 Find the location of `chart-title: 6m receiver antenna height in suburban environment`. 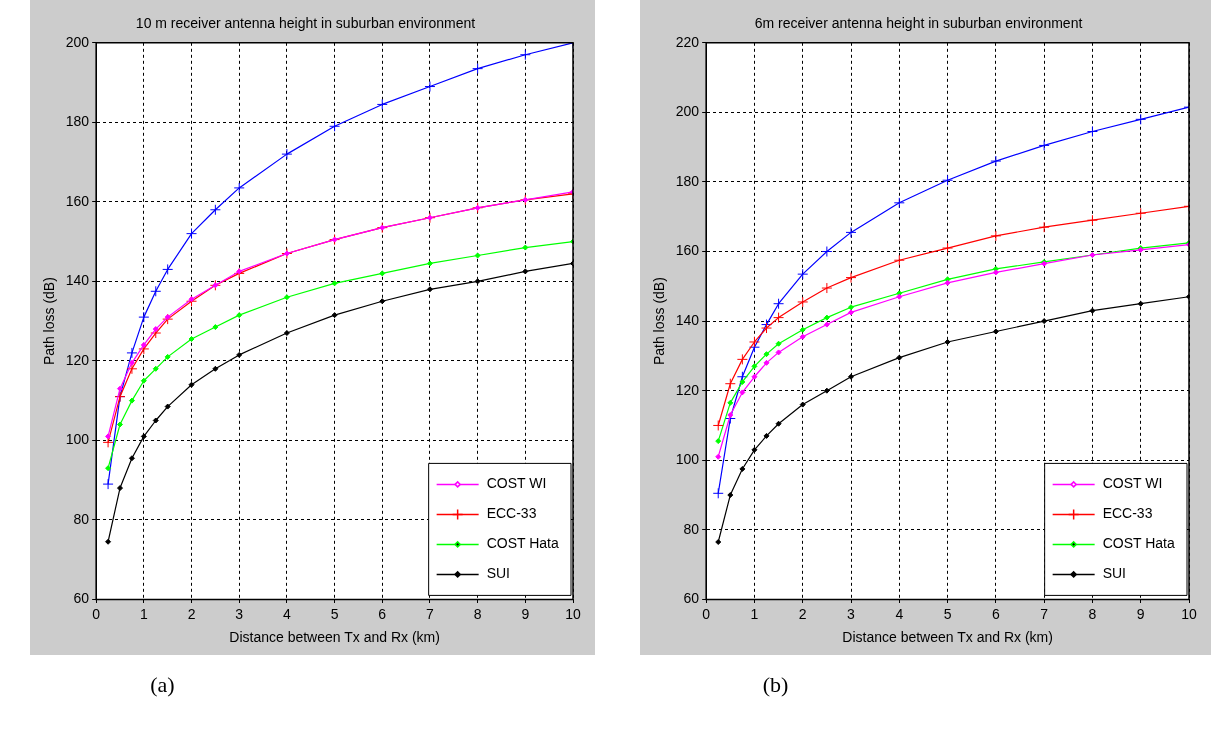

chart-title: 6m receiver antenna height in suburban environment is located at coordinates (918, 23).